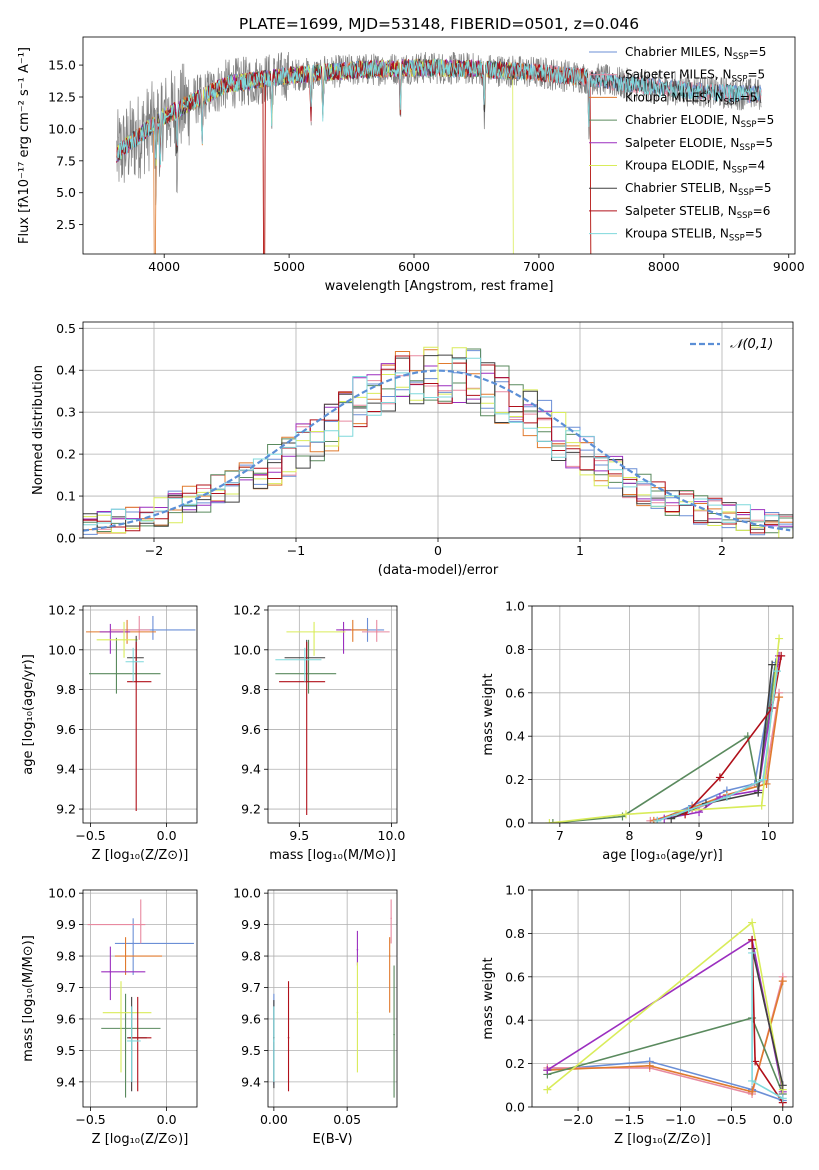 The height and width of the screenshot is (1170, 819). I want to click on y-tick-label: 9.9, so click(66, 924).